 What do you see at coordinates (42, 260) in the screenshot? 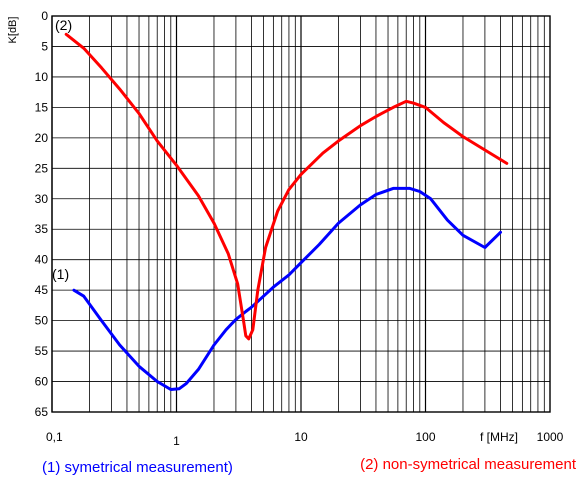
I see `y-tick-label: 40` at bounding box center [42, 260].